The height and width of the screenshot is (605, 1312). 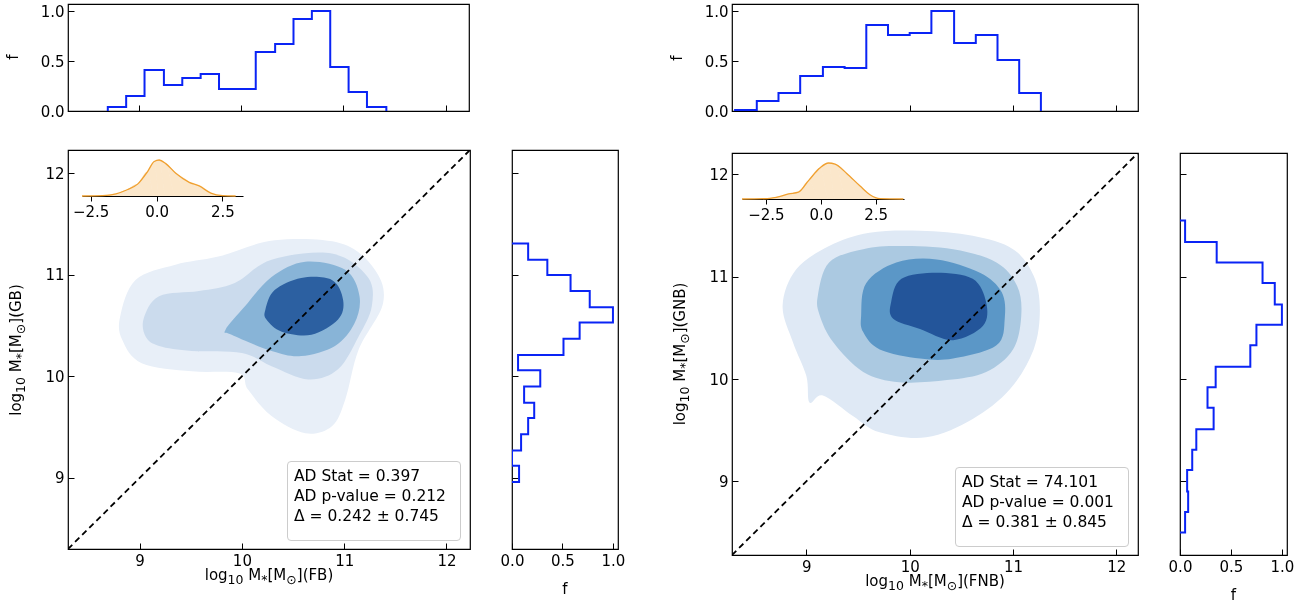 I want to click on annotation: AD Stat = 74.101, so click(x=1030, y=482).